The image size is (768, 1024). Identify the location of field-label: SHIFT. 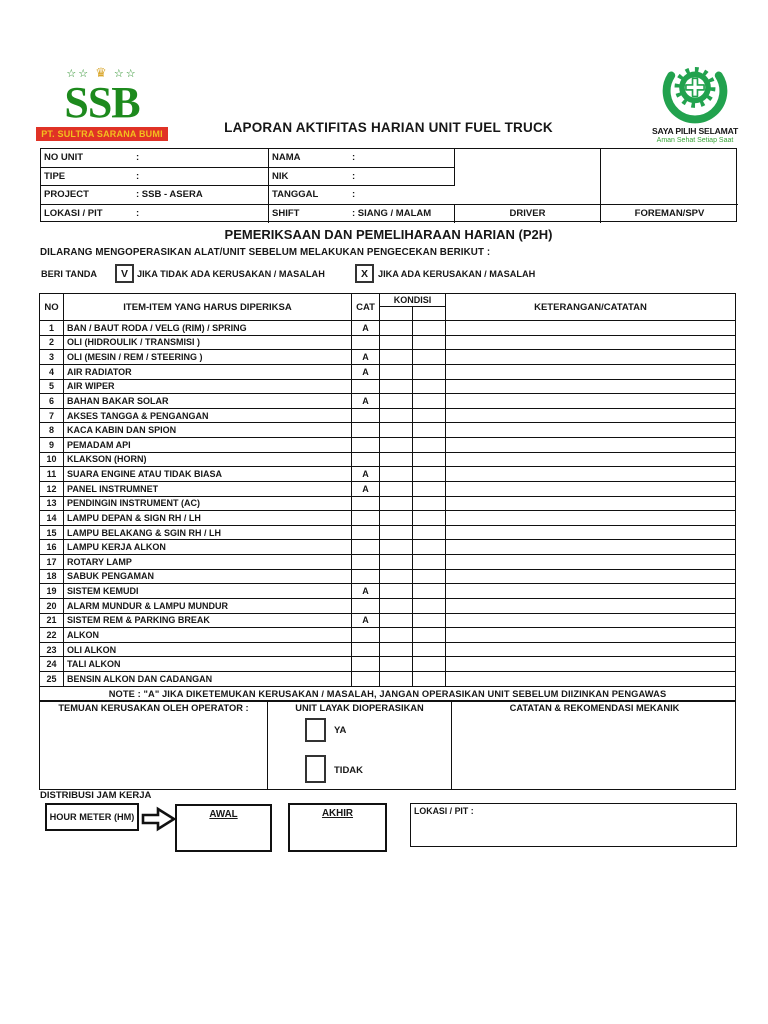
(286, 214).